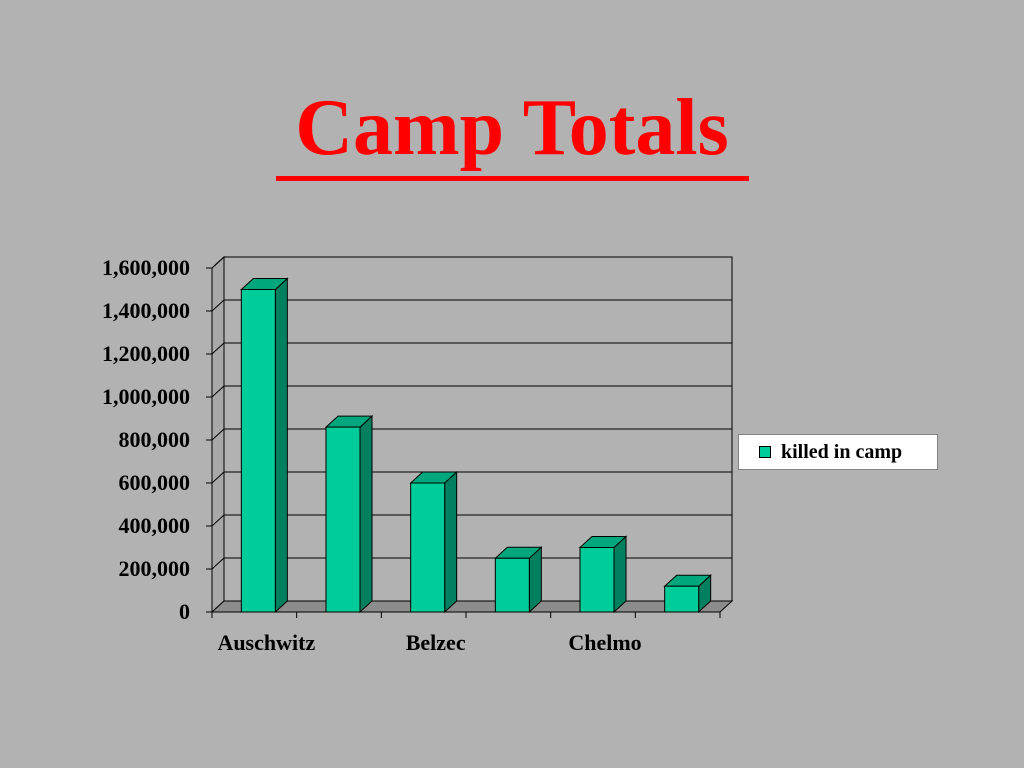 The height and width of the screenshot is (768, 1024). I want to click on y-tick-label: 1,400,000, so click(146, 310).